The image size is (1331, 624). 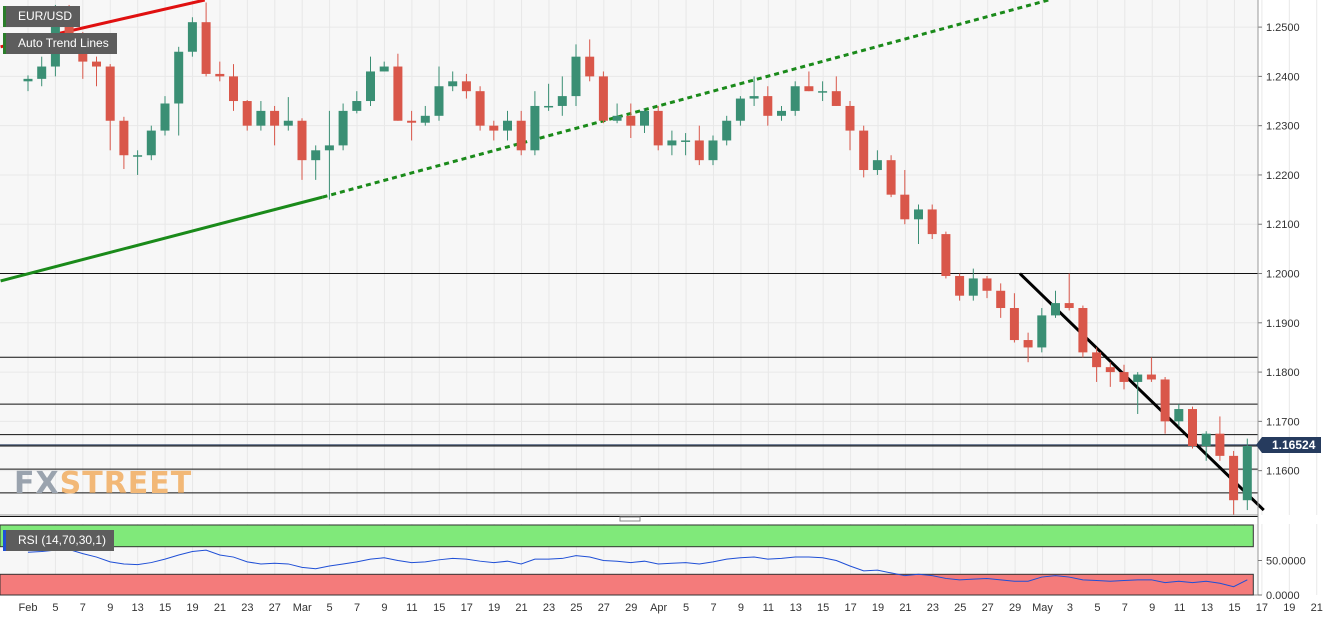 I want to click on x-tick-label: 23, so click(x=247, y=608).